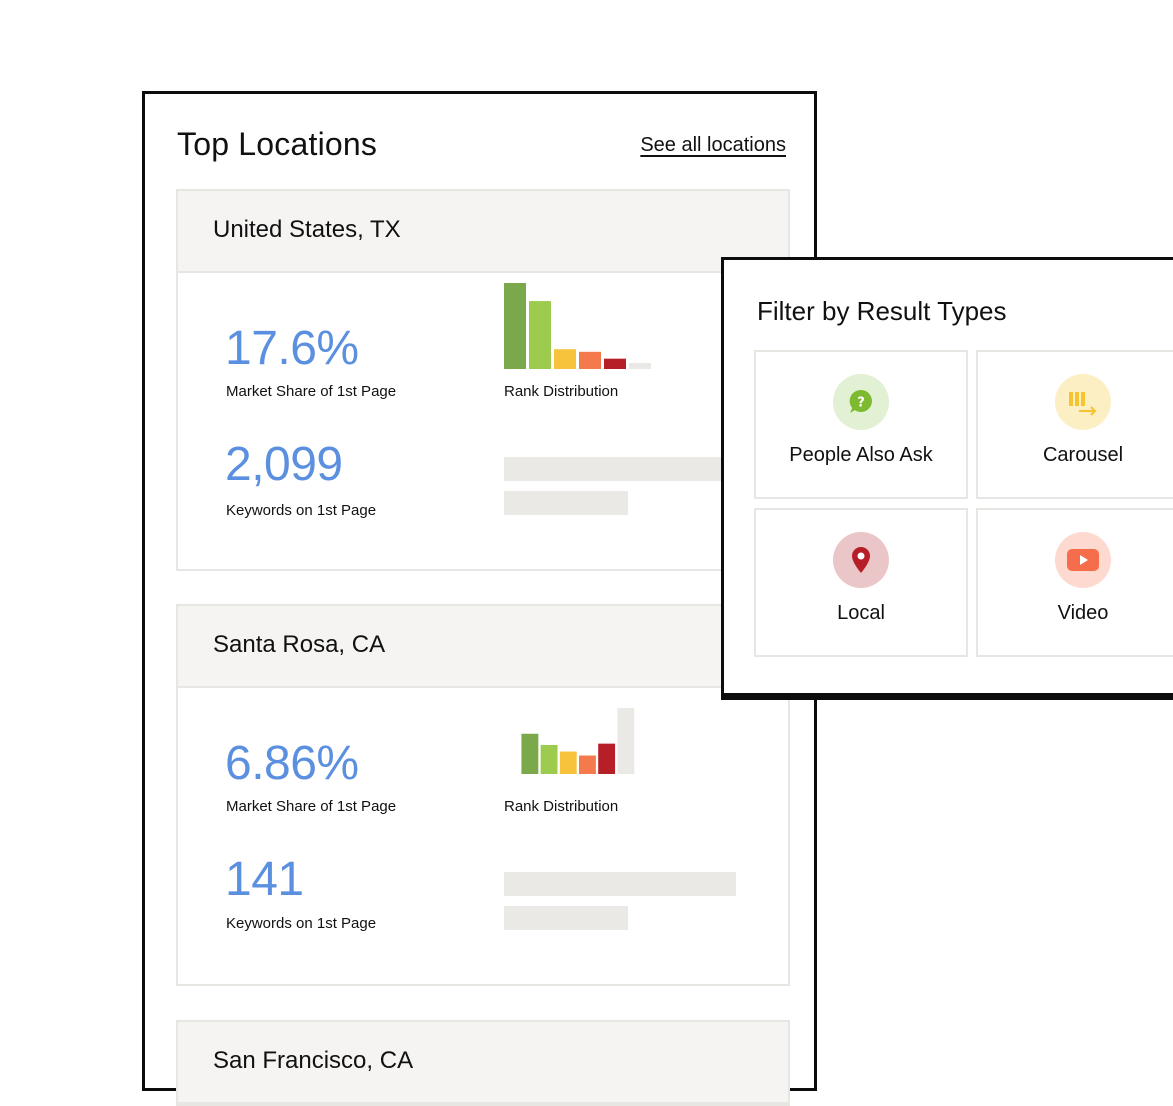 This screenshot has width=1173, height=1106. I want to click on location-card: San Francisco, CA, so click(483, 1063).